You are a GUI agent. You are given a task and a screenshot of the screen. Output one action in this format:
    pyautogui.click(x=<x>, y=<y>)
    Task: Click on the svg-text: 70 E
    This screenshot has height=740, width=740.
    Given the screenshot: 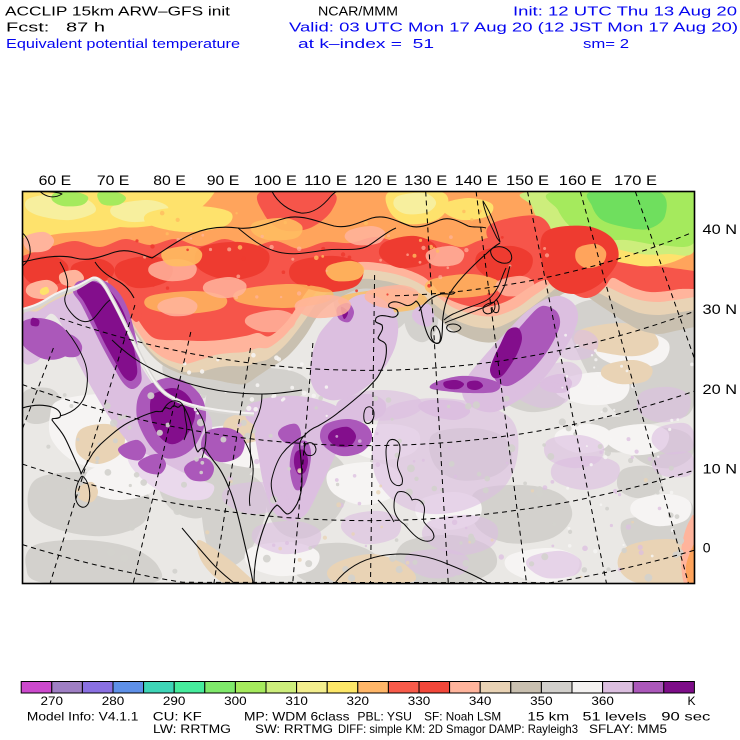 What is the action you would take?
    pyautogui.click(x=113, y=180)
    